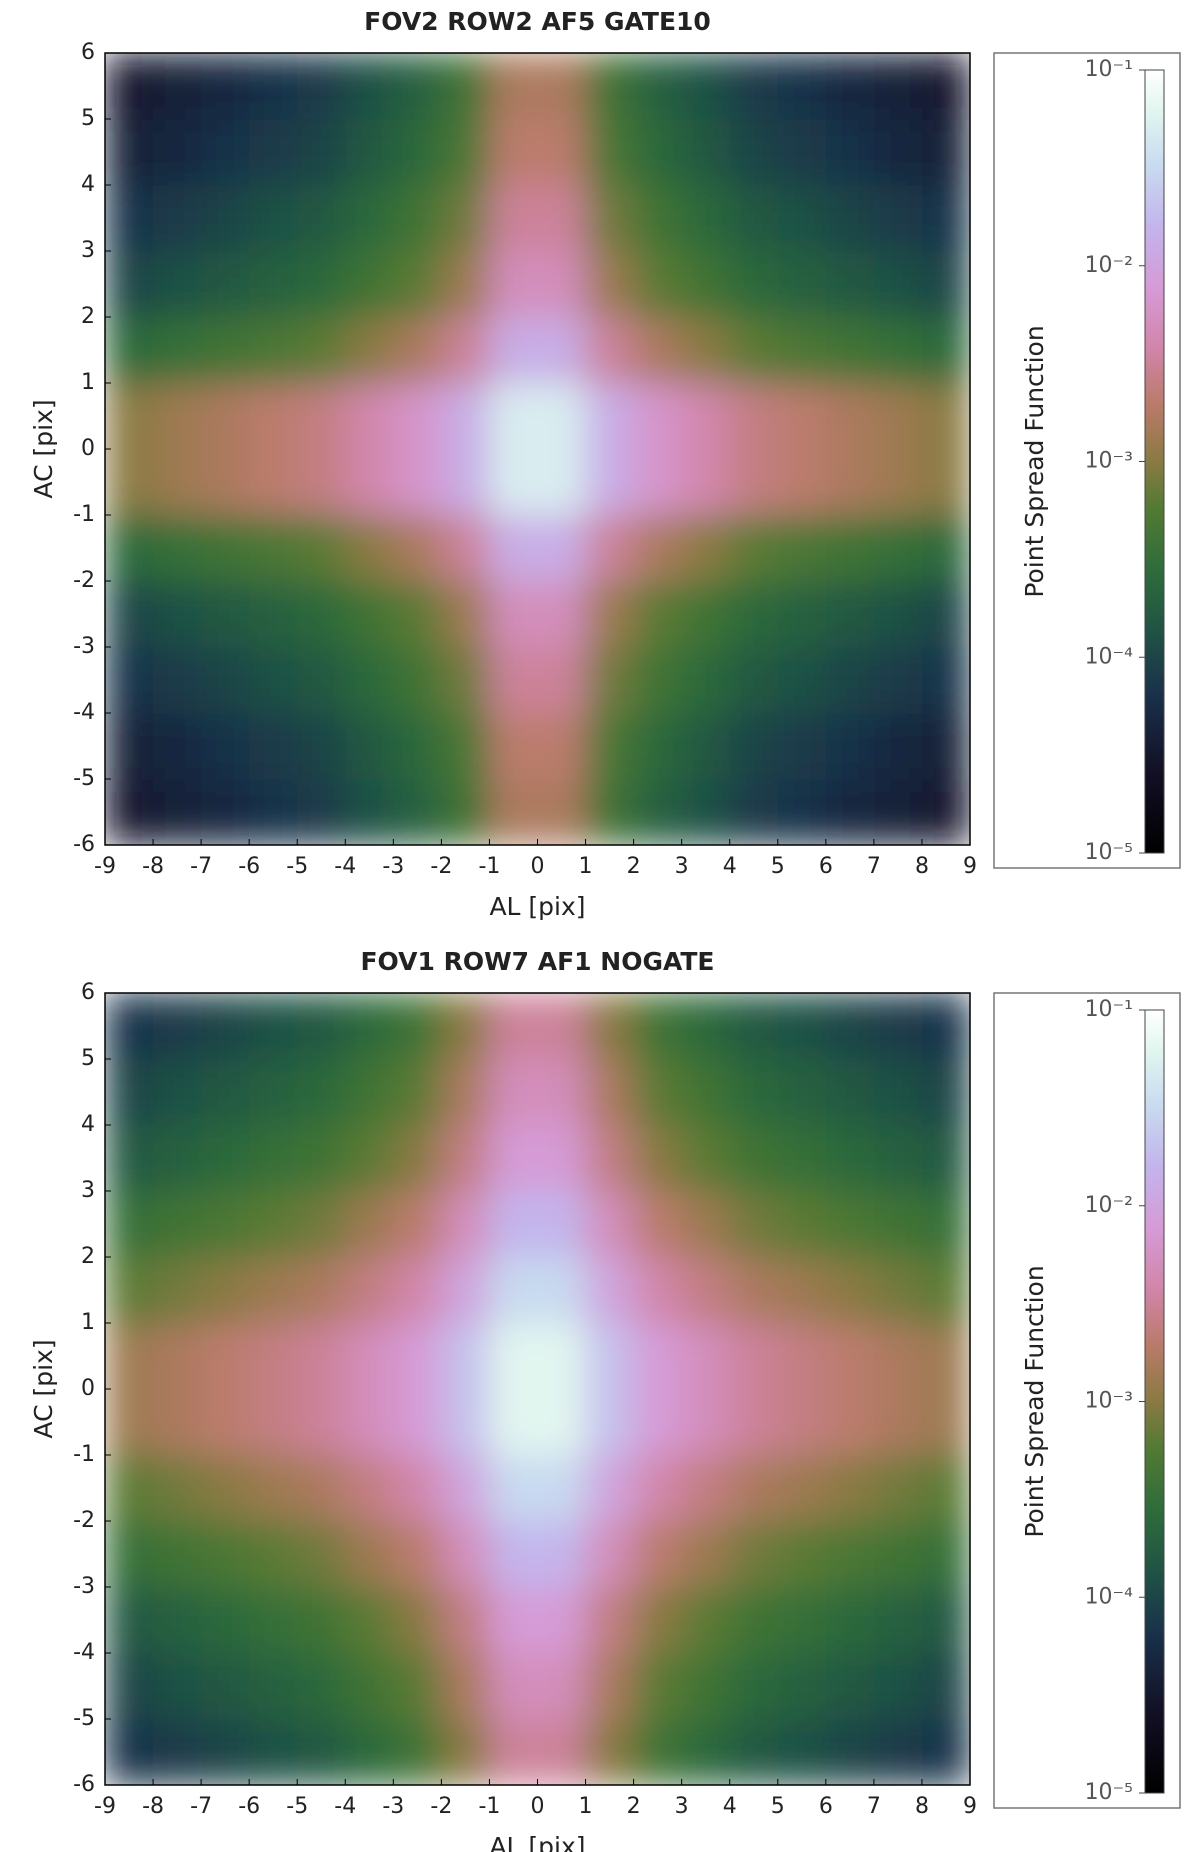 Image resolution: width=1200 pixels, height=1852 pixels. I want to click on y-tick-label: -1, so click(84, 514).